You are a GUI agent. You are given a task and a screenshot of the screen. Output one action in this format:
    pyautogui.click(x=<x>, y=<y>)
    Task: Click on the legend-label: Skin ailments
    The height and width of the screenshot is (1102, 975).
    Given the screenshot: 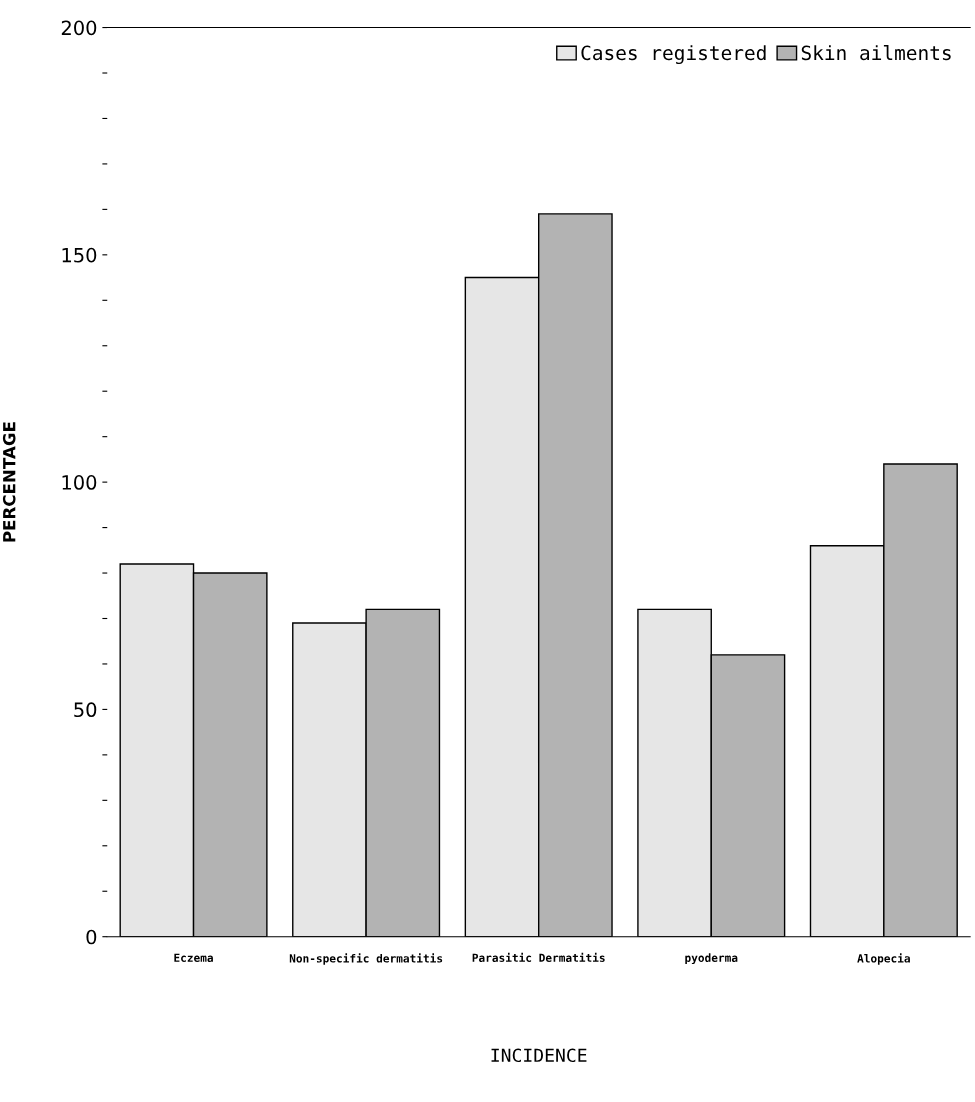 What is the action you would take?
    pyautogui.click(x=876, y=53)
    